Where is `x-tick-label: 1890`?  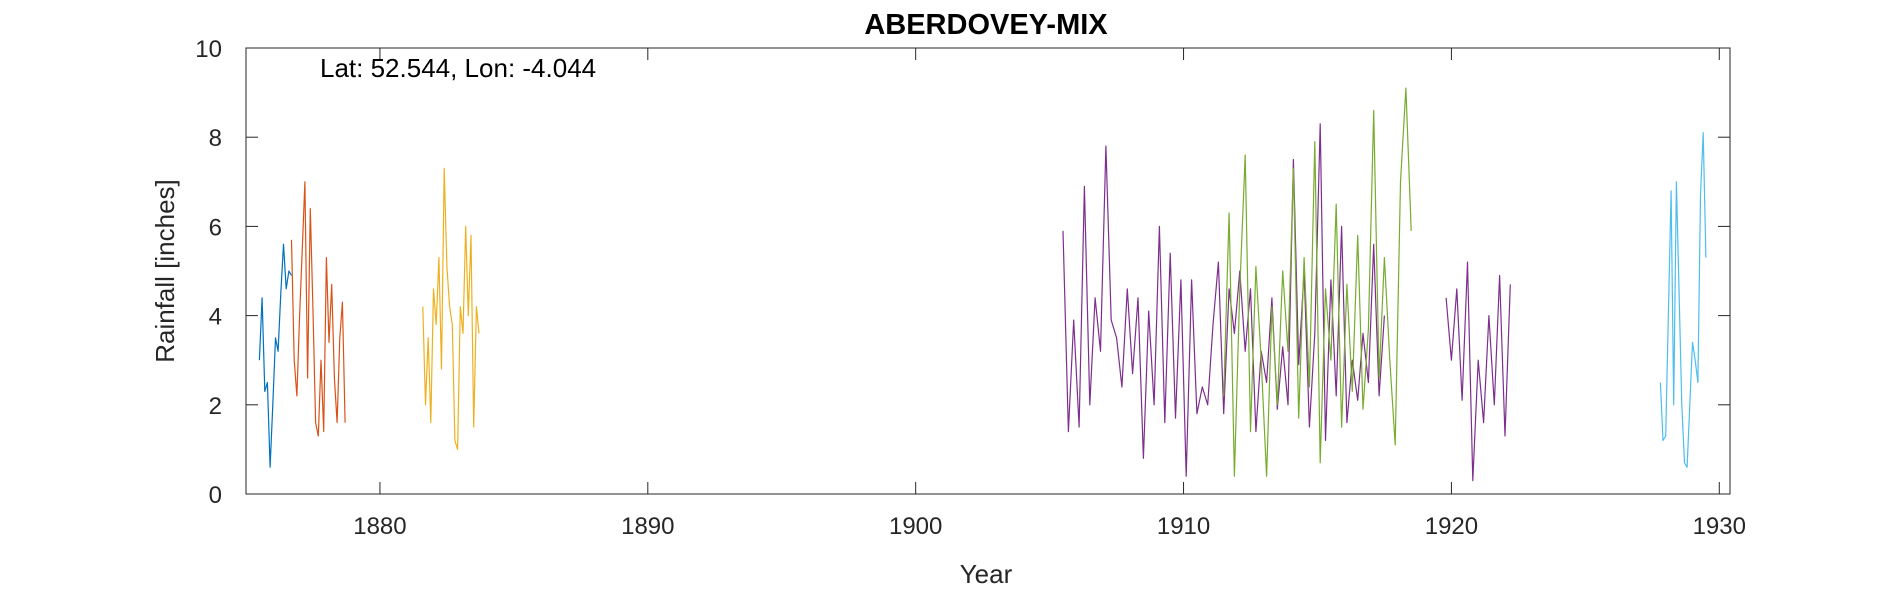
x-tick-label: 1890 is located at coordinates (647, 526).